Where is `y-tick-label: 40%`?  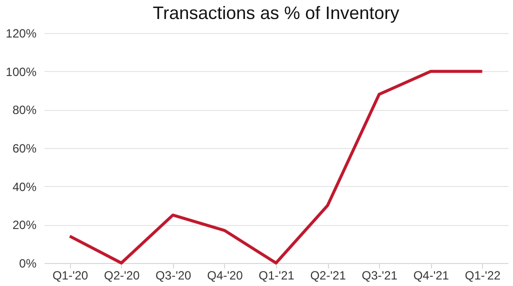
y-tick-label: 40% is located at coordinates (24, 187).